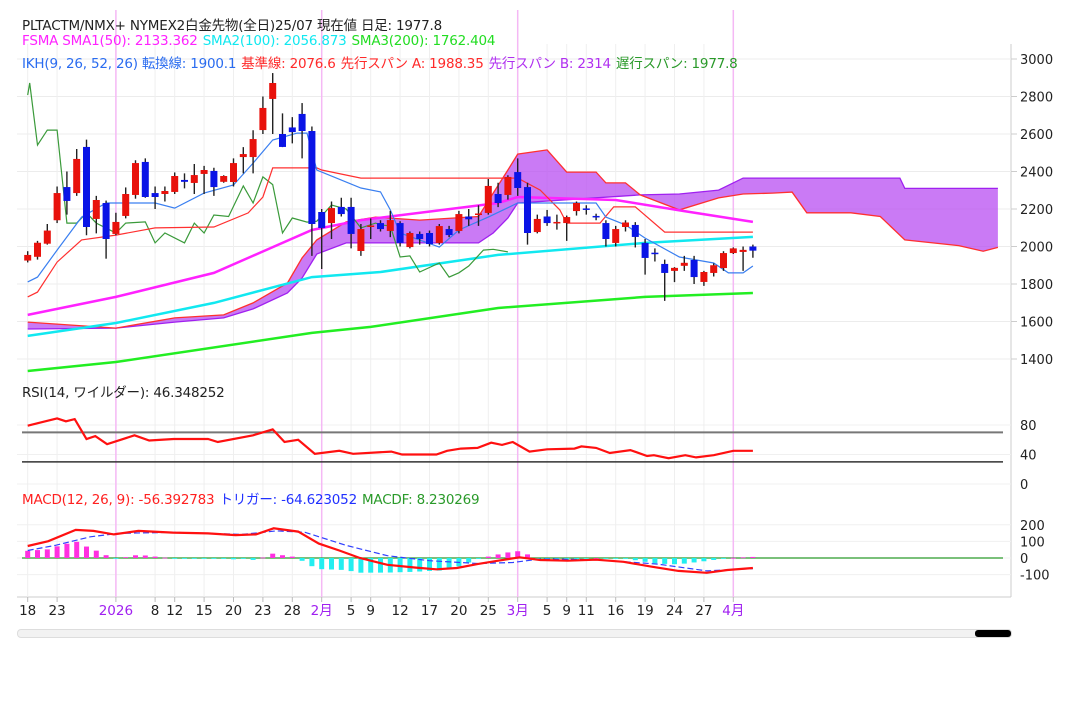 Image resolution: width=1080 pixels, height=703 pixels. Describe the element at coordinates (1036, 173) in the screenshot. I see `price-tick-label: 2400` at that location.